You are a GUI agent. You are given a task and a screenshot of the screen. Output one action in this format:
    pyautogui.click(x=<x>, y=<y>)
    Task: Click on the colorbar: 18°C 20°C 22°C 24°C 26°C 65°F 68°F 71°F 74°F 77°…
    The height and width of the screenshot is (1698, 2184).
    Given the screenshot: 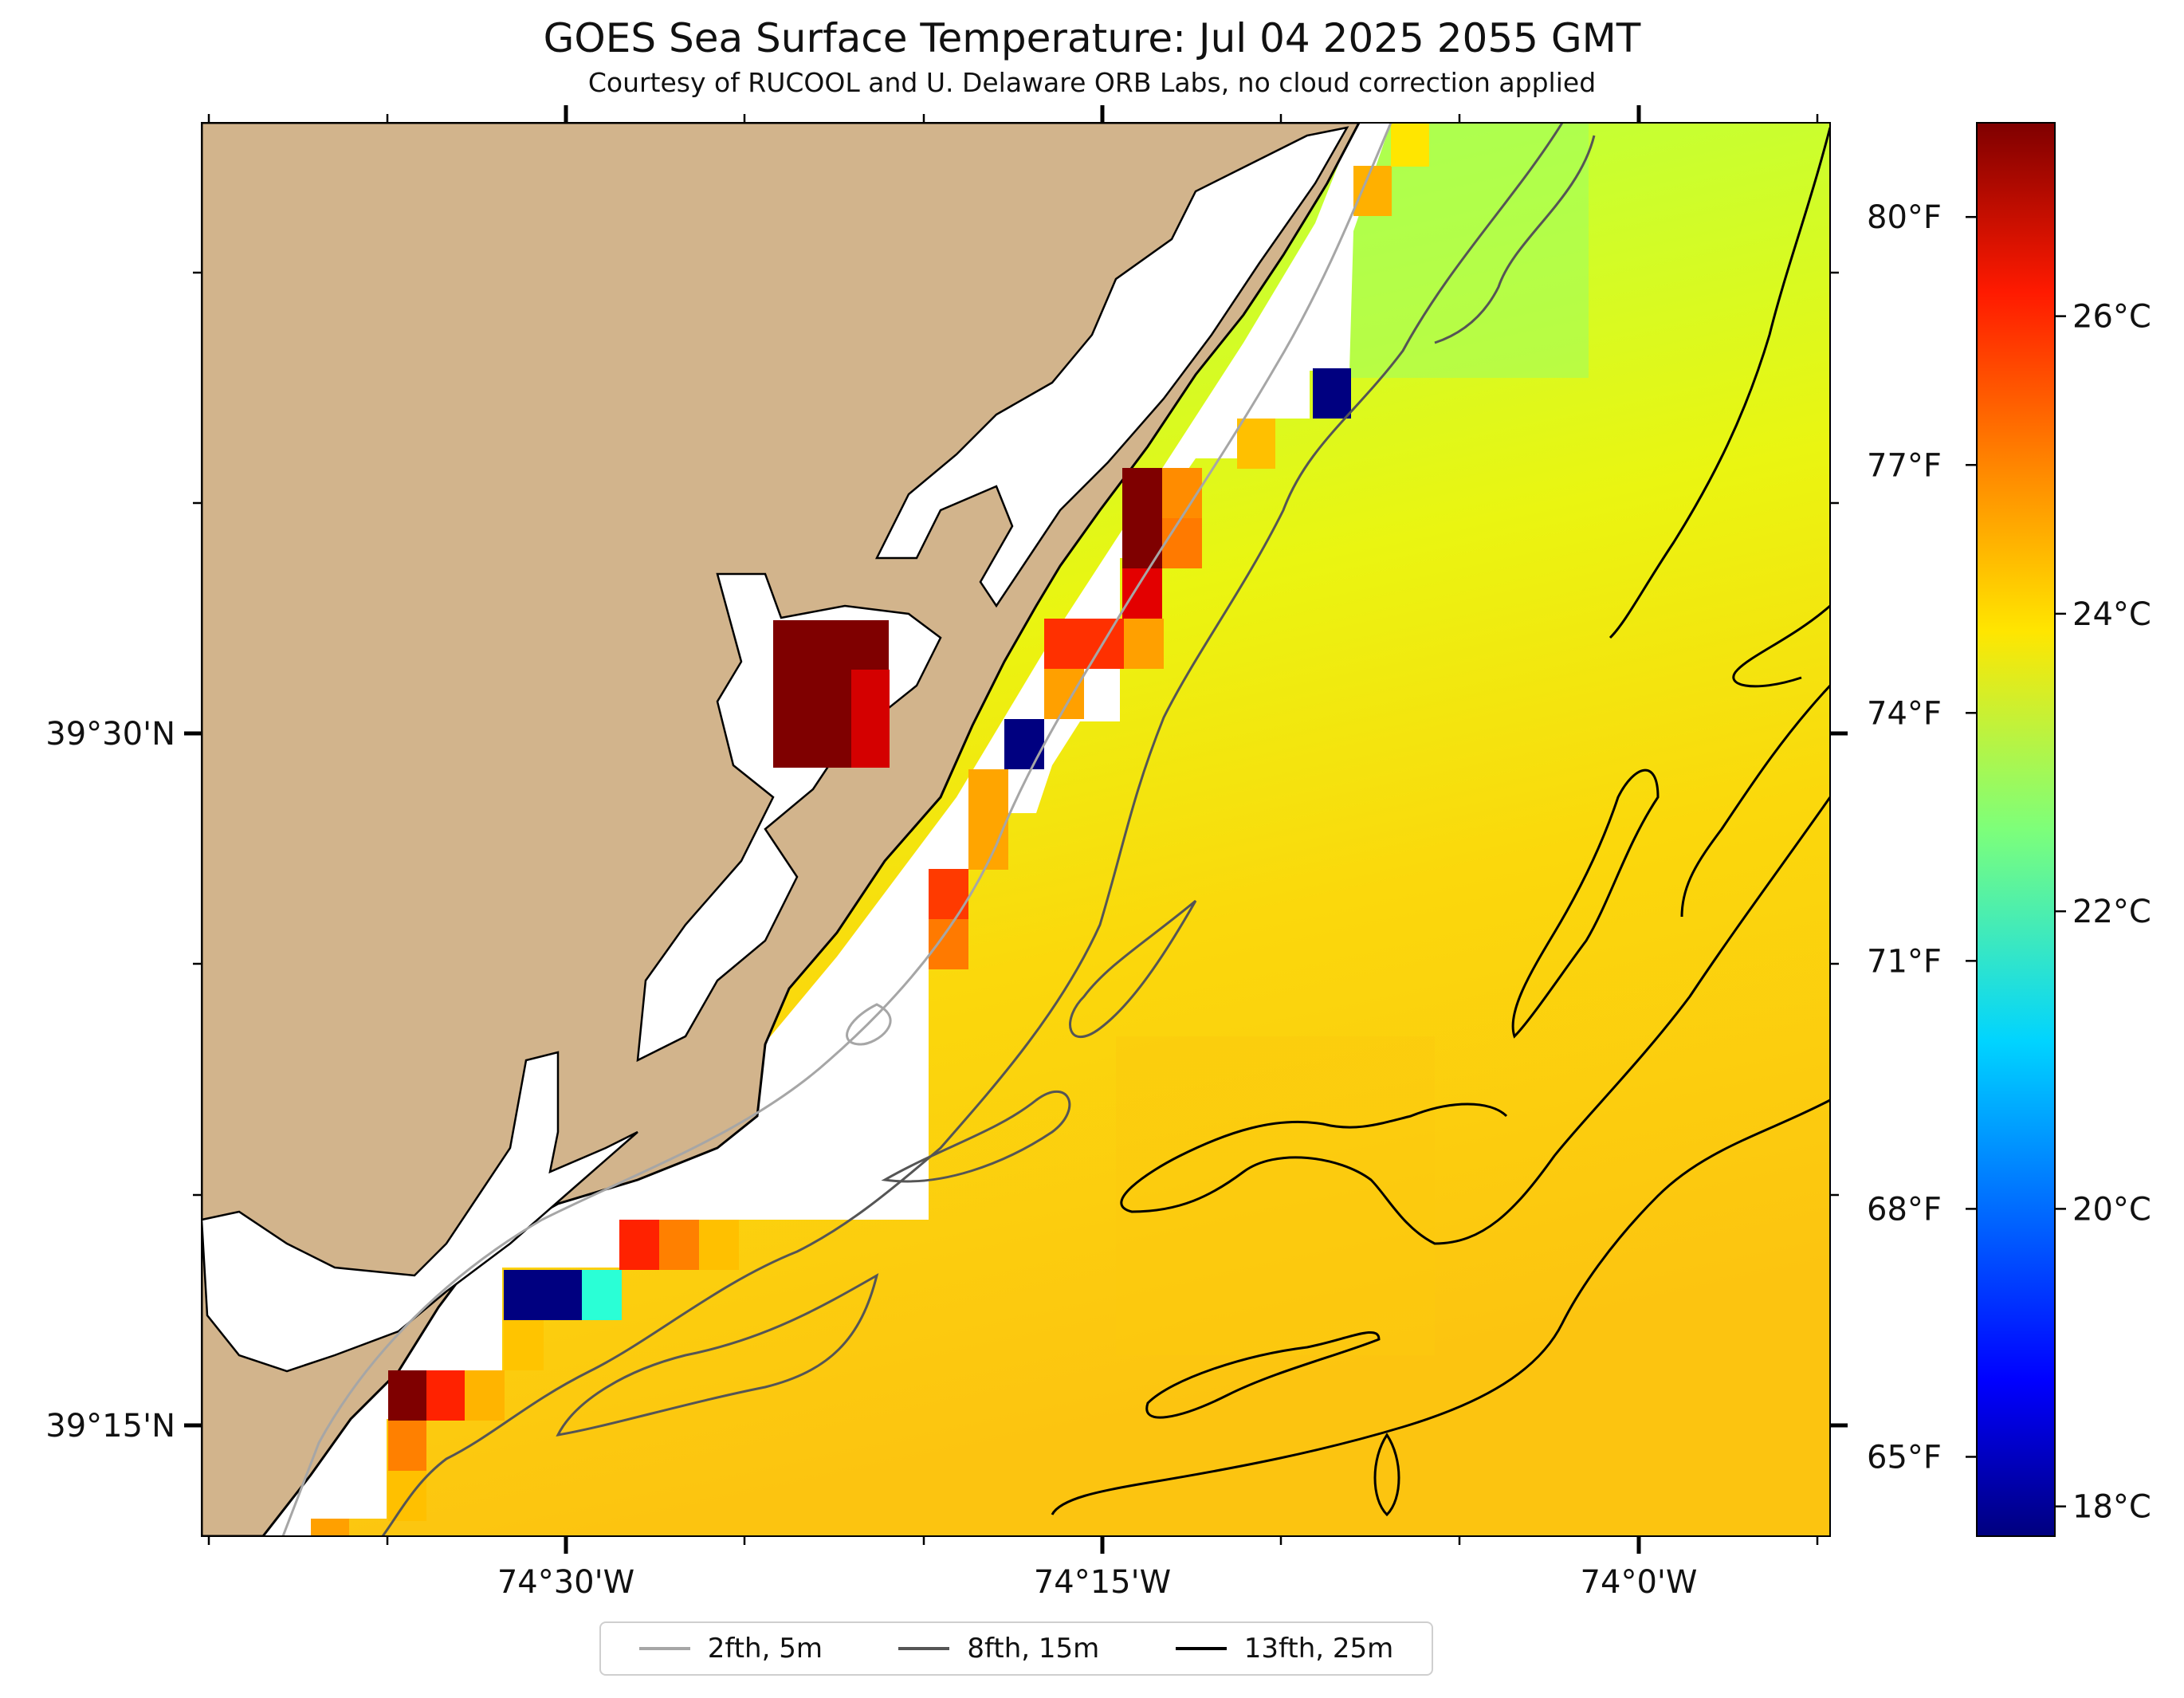 What is the action you would take?
    pyautogui.click(x=2009, y=830)
    